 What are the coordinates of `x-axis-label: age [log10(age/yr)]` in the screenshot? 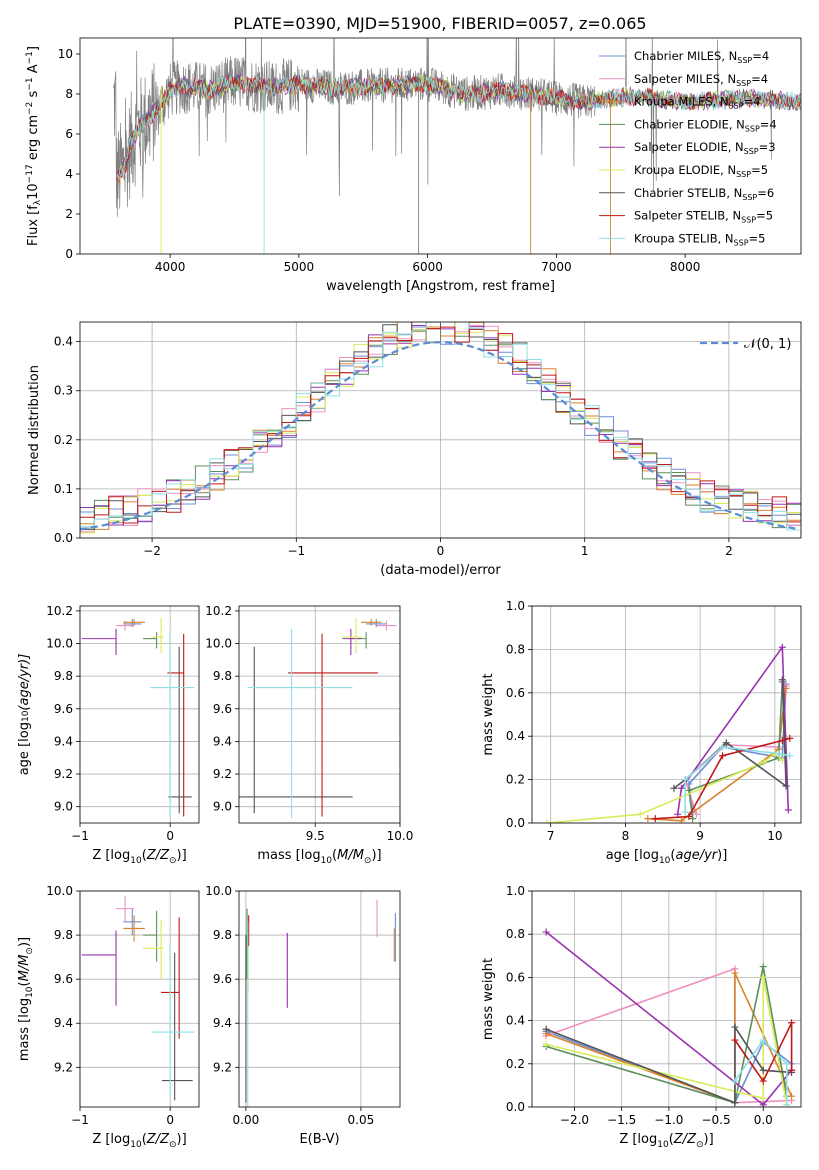 It's located at (667, 857).